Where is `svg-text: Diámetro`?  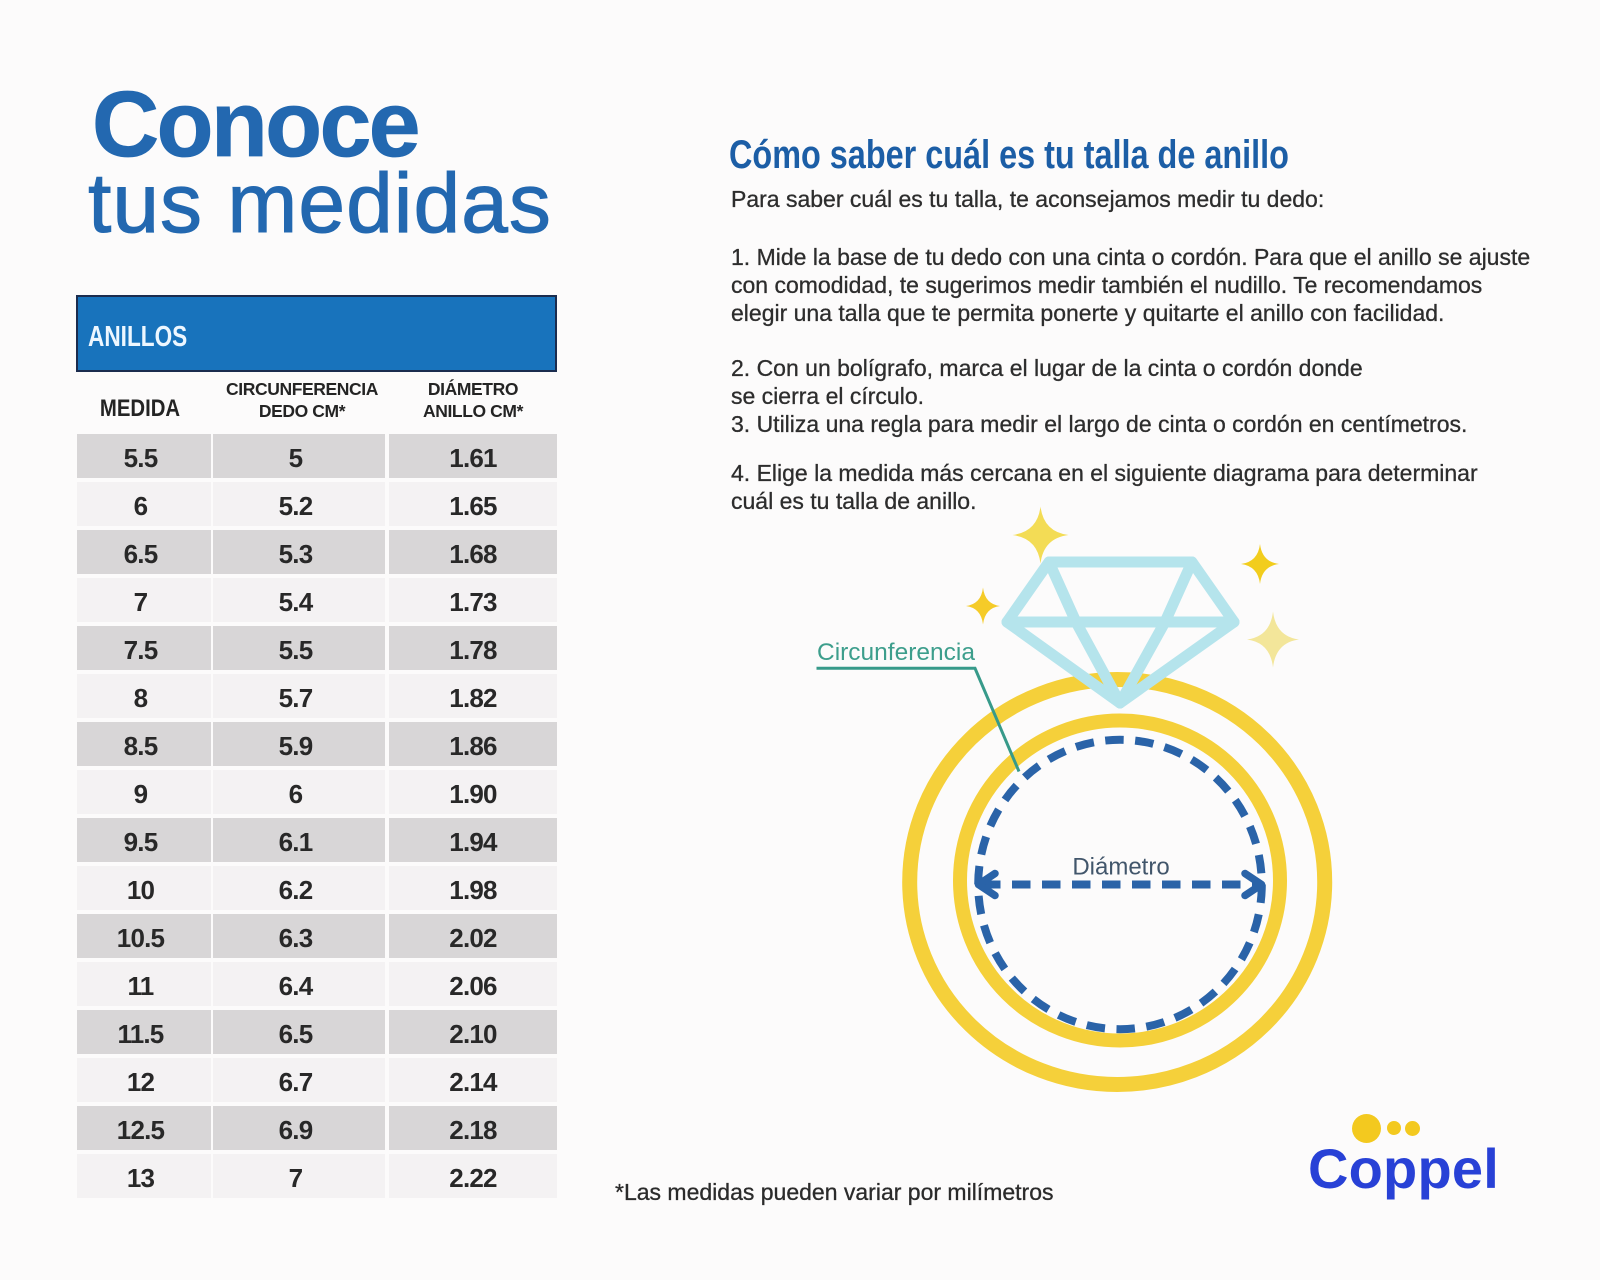 svg-text: Diámetro is located at coordinates (1120, 867).